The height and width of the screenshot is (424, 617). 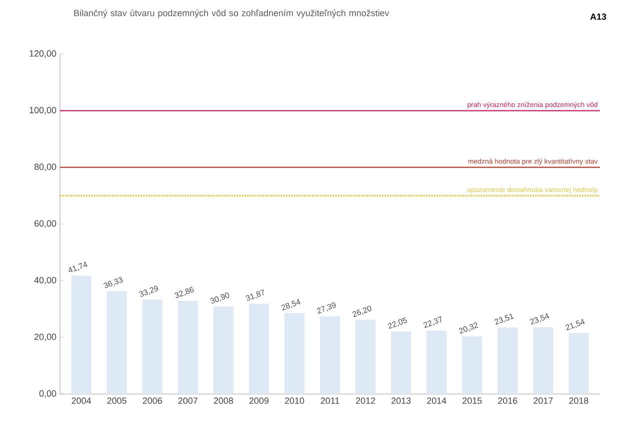 I want to click on x-tick-label: 2014, so click(x=436, y=401).